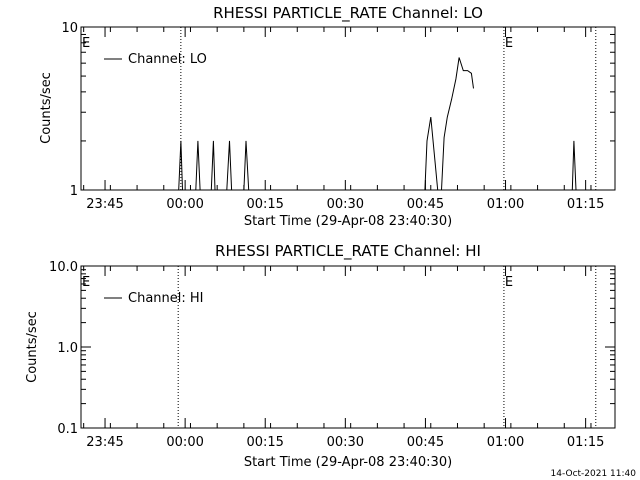 The width and height of the screenshot is (640, 480). What do you see at coordinates (505, 442) in the screenshot?
I see `x-tick-label-hi: 01:00` at bounding box center [505, 442].